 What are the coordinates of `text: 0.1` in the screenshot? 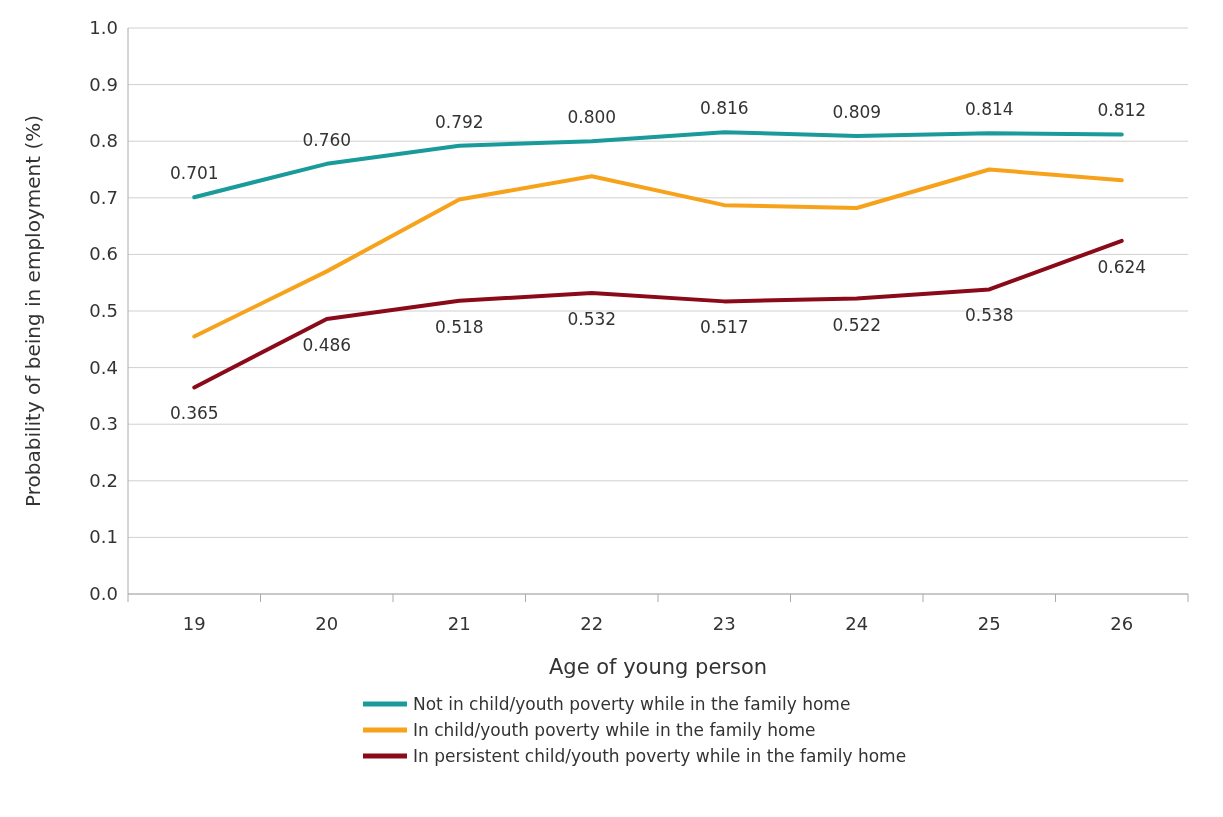 It's located at (103, 537).